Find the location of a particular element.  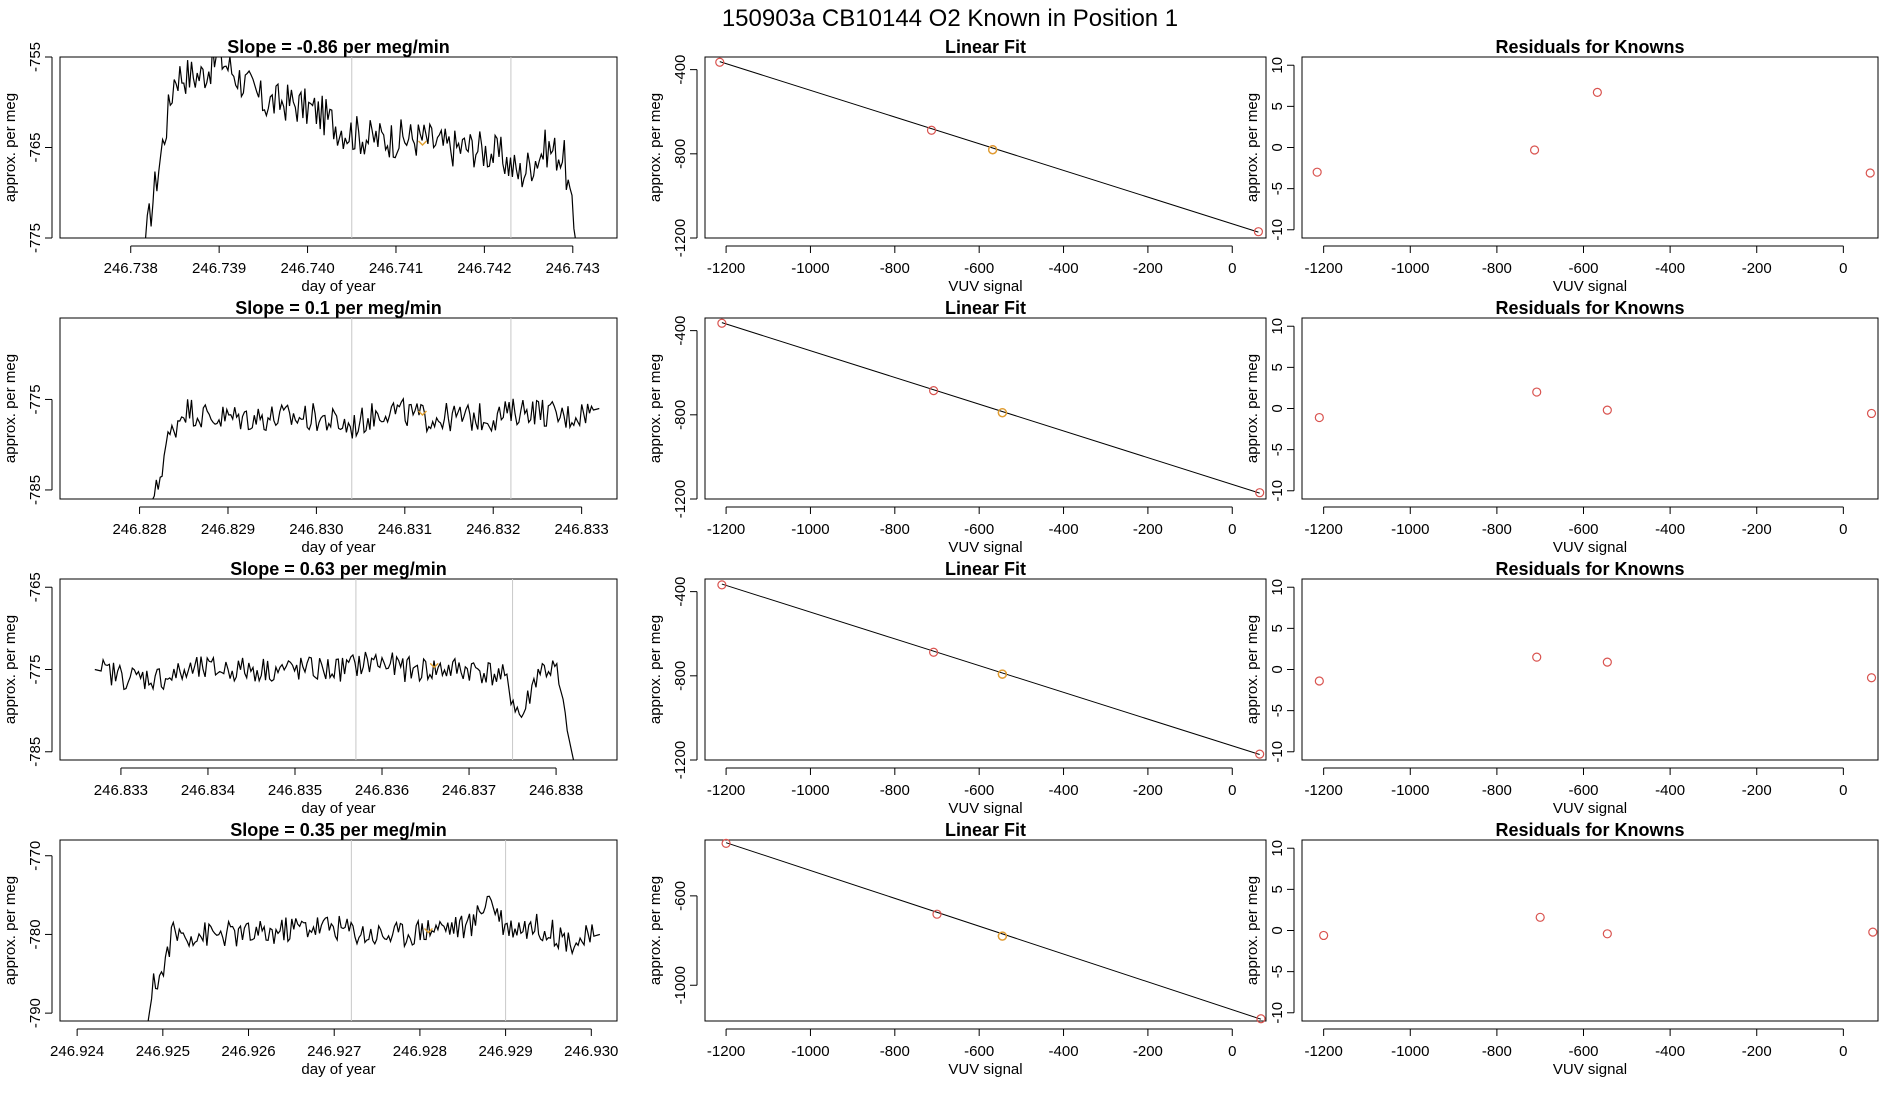

linear-fit-1-y-axis-label: approx. per meg is located at coordinates (655, 147).